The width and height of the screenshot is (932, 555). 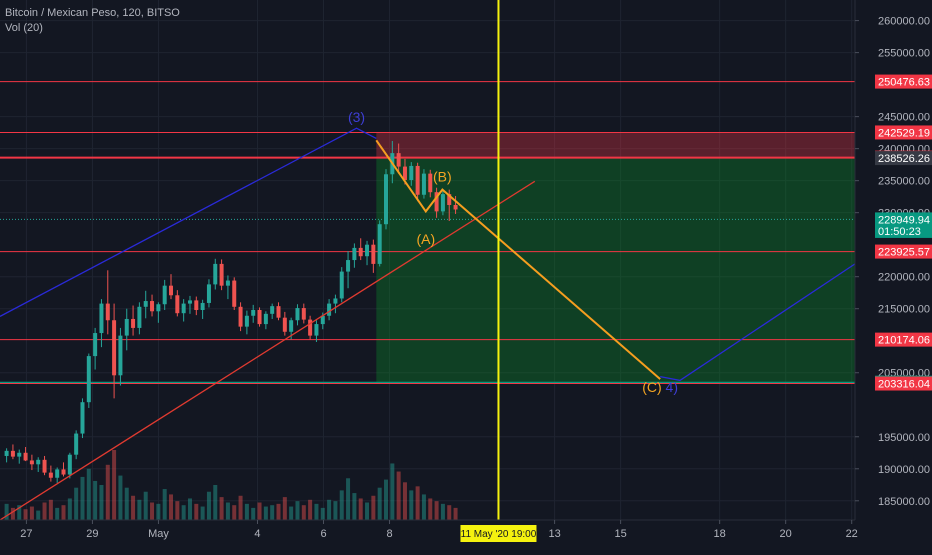 What do you see at coordinates (518, 259) in the screenshot?
I see `trendline-abc-orange` at bounding box center [518, 259].